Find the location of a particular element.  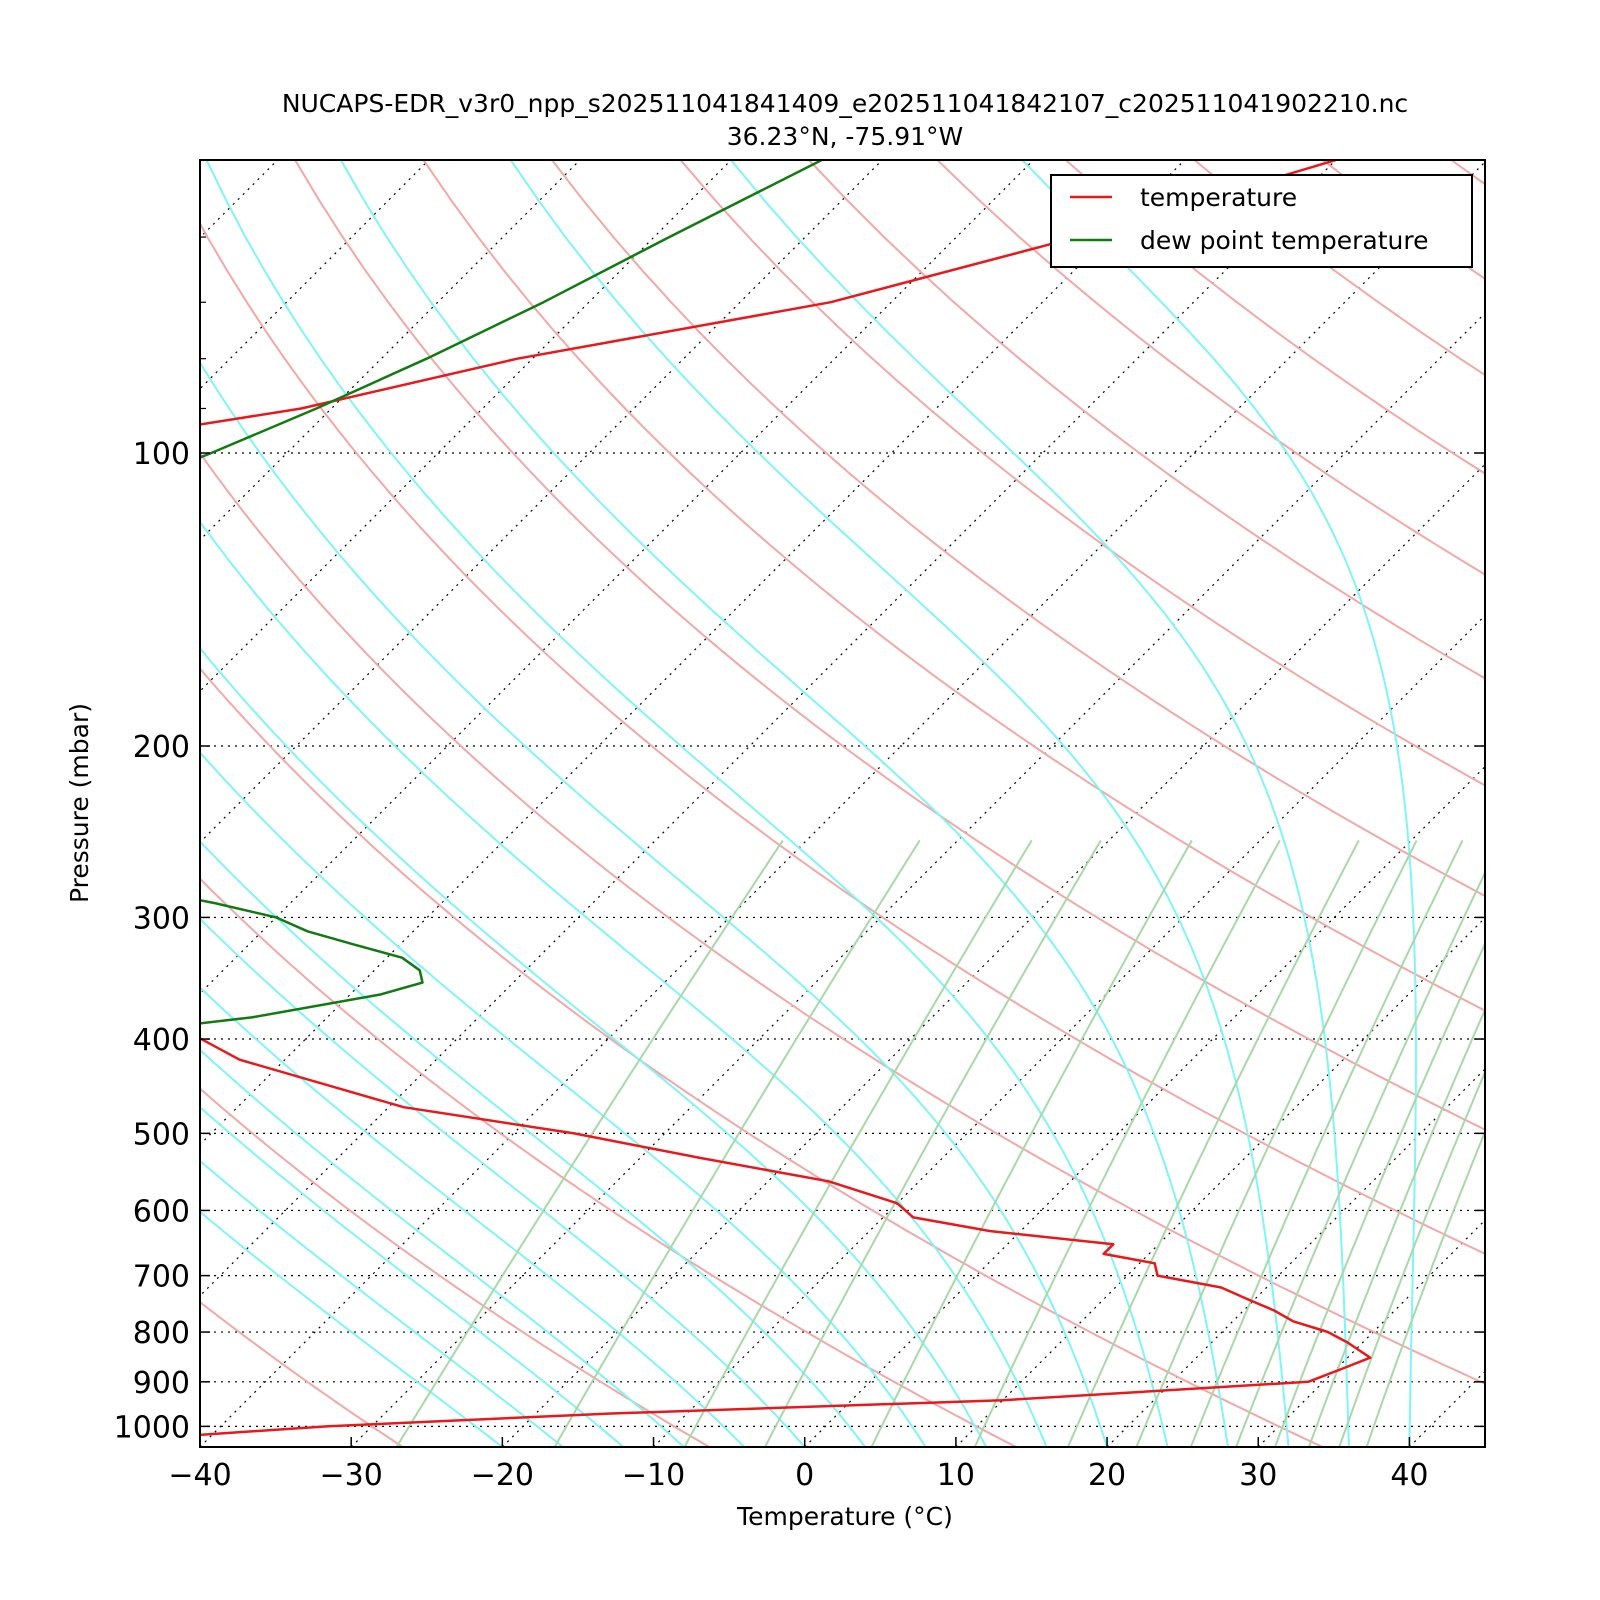

x-tick-label: −40 is located at coordinates (199, 1475).